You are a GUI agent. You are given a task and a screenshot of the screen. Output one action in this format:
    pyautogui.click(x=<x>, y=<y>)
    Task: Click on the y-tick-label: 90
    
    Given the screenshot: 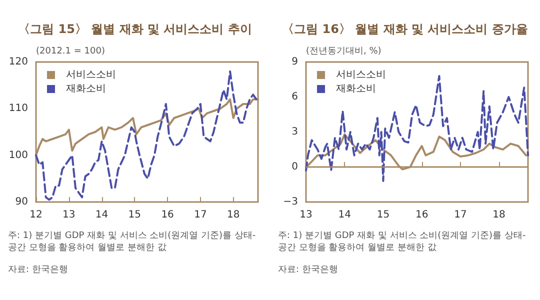 What is the action you would take?
    pyautogui.click(x=21, y=202)
    